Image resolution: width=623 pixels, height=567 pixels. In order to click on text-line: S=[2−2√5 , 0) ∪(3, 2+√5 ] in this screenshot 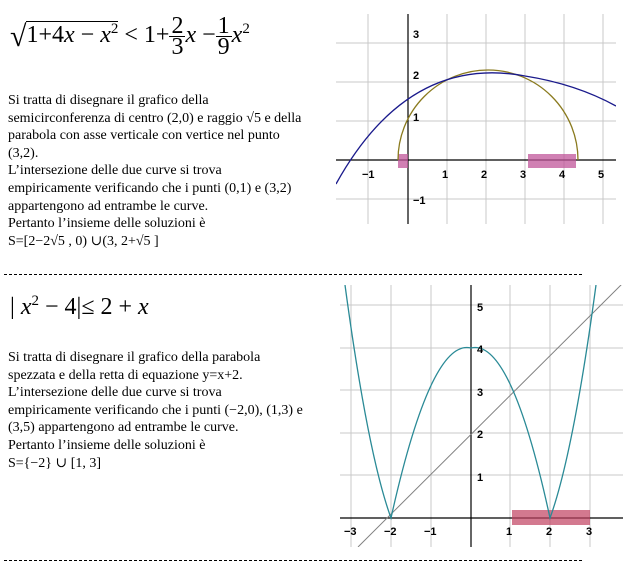, I will do `click(83, 241)`.